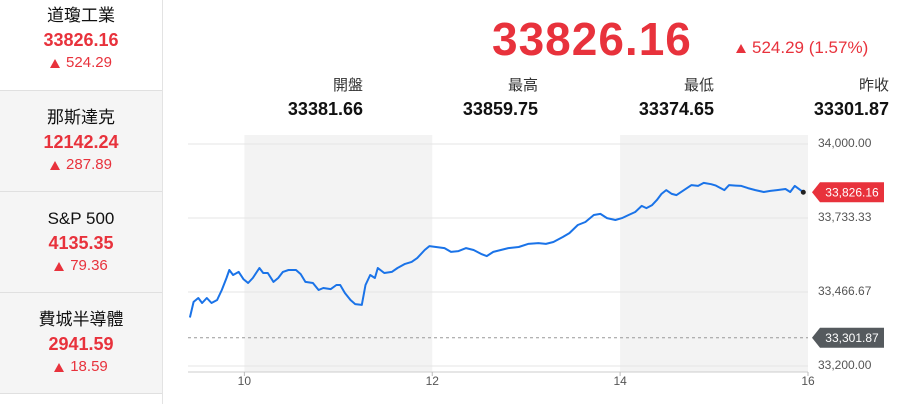 The height and width of the screenshot is (404, 917). I want to click on index-change: 18.59, so click(81, 367).